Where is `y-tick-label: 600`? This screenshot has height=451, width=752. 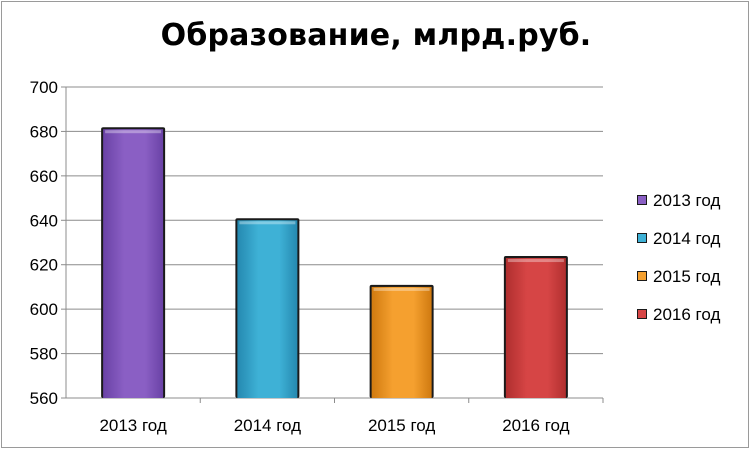 y-tick-label: 600 is located at coordinates (44, 309).